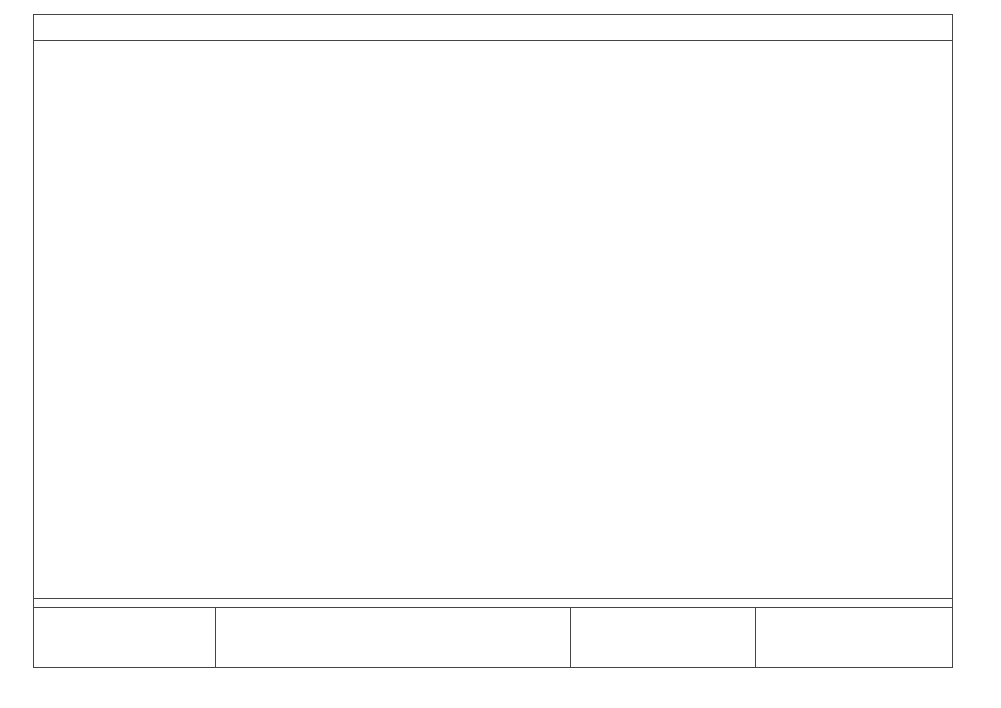 The width and height of the screenshot is (1001, 708). Describe the element at coordinates (40, 319) in the screenshot. I see `group-stripe-rail` at that location.